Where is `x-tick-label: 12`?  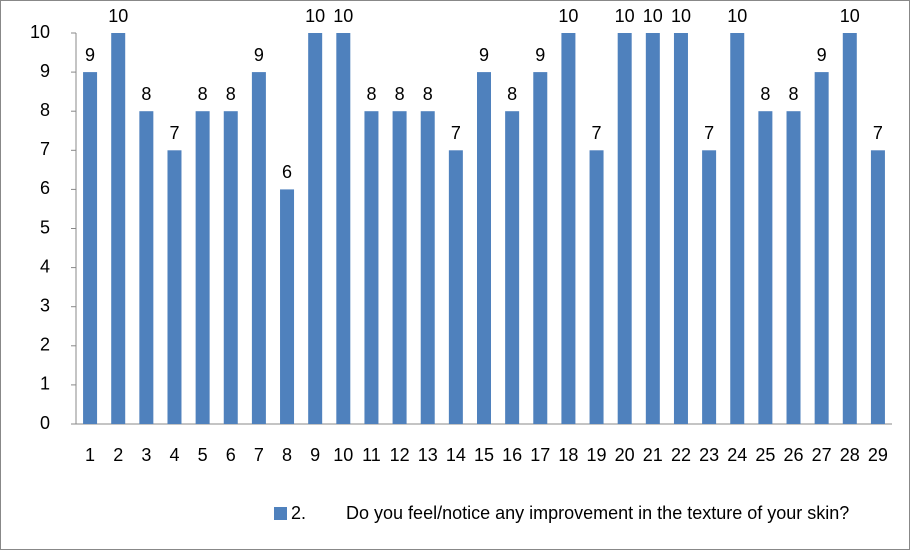 x-tick-label: 12 is located at coordinates (400, 455).